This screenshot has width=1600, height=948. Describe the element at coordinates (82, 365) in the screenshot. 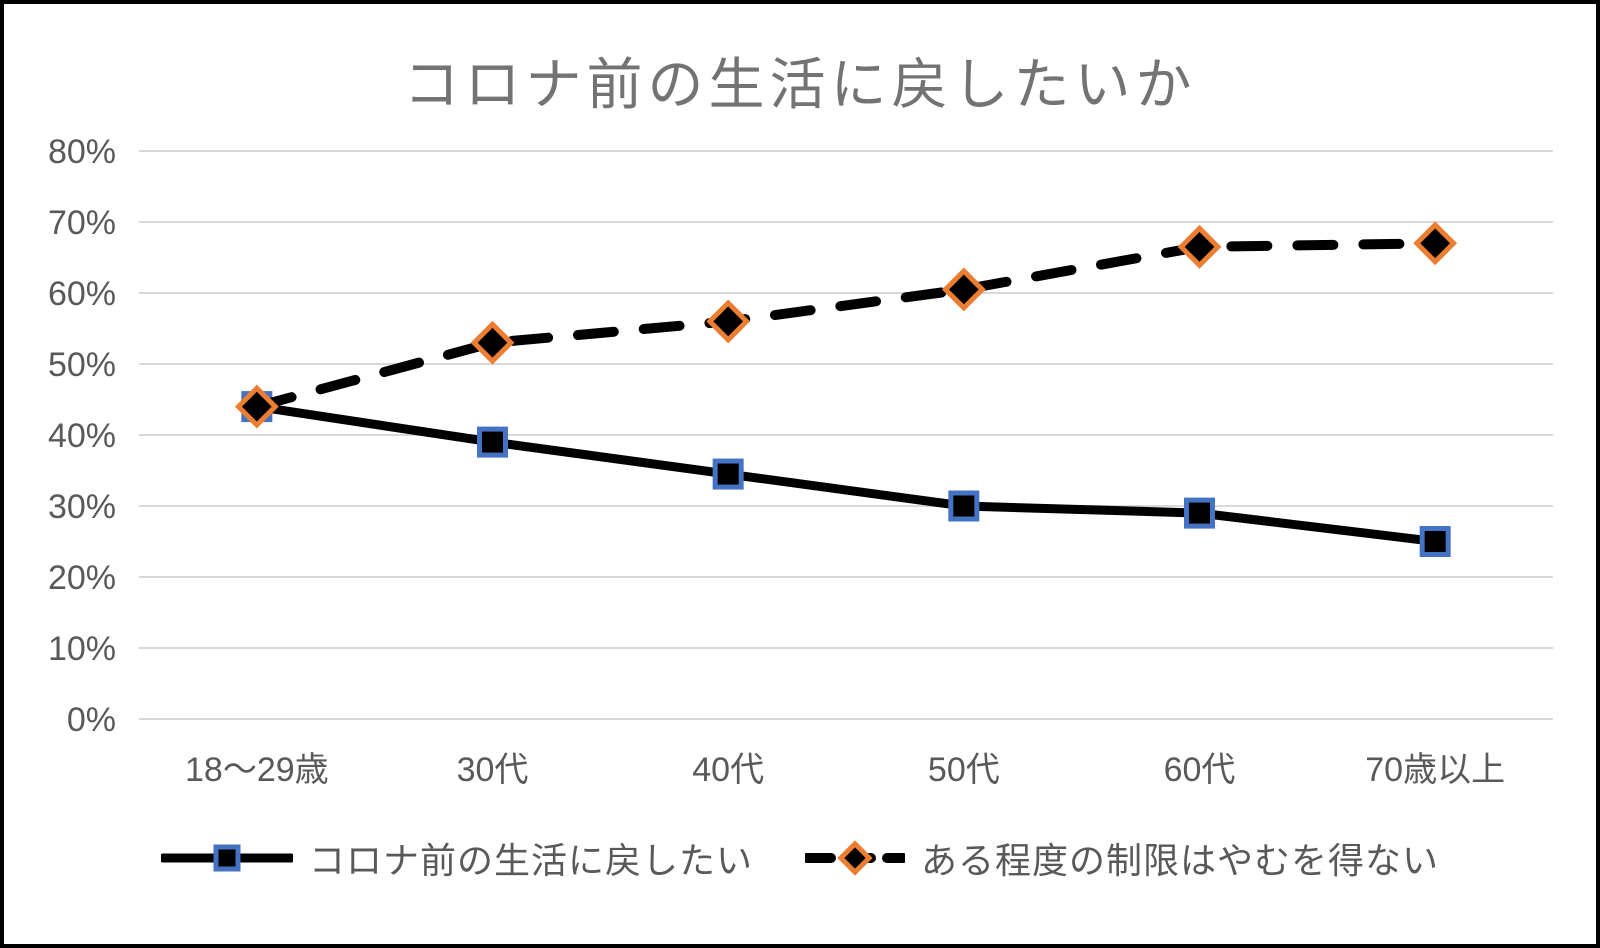

I see `y-axis-tick-label: 50%` at that location.